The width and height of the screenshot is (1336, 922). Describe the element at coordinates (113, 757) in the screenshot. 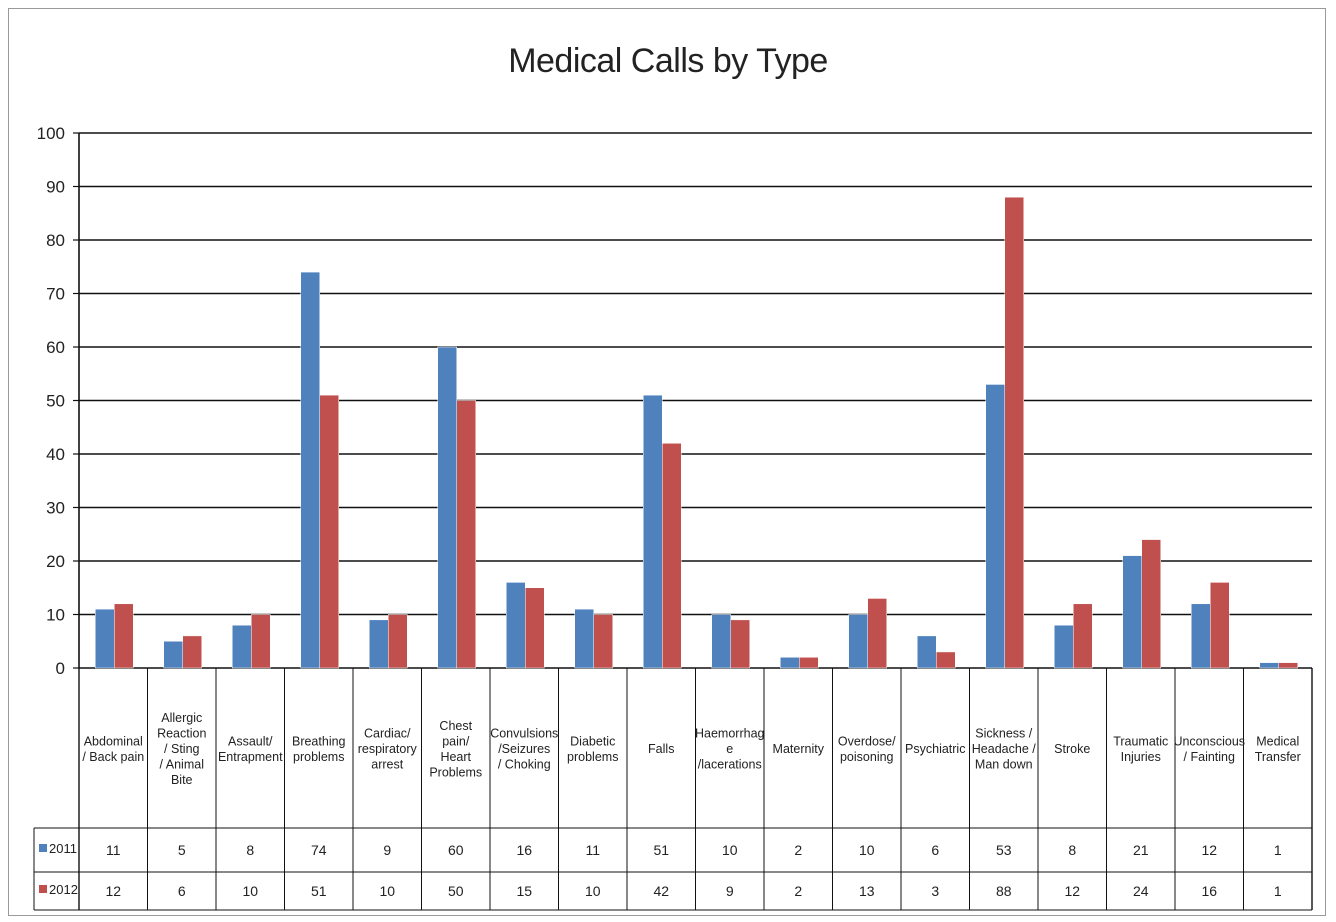

I see `category-label: / Back pain` at that location.